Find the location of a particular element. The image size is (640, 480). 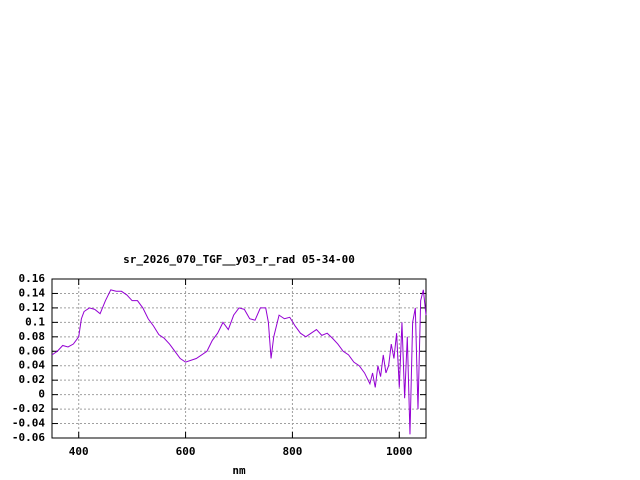

y-tick-label: 0.1 is located at coordinates (35, 321).